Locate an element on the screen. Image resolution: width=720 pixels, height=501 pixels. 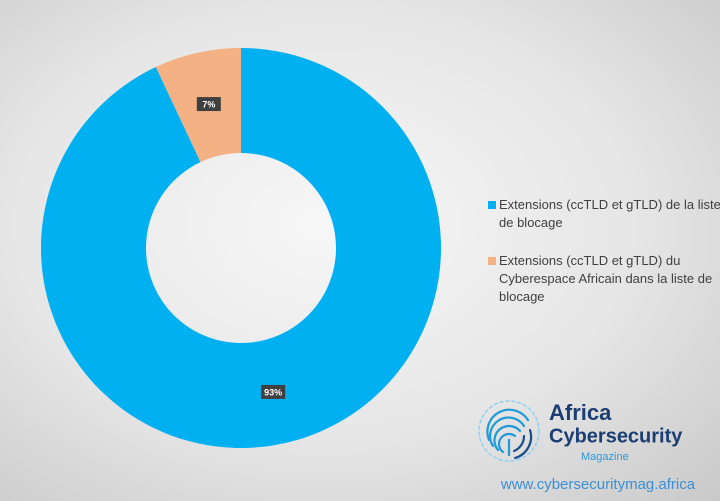
url: www.cybersecuritymag.africa is located at coordinates (598, 484).